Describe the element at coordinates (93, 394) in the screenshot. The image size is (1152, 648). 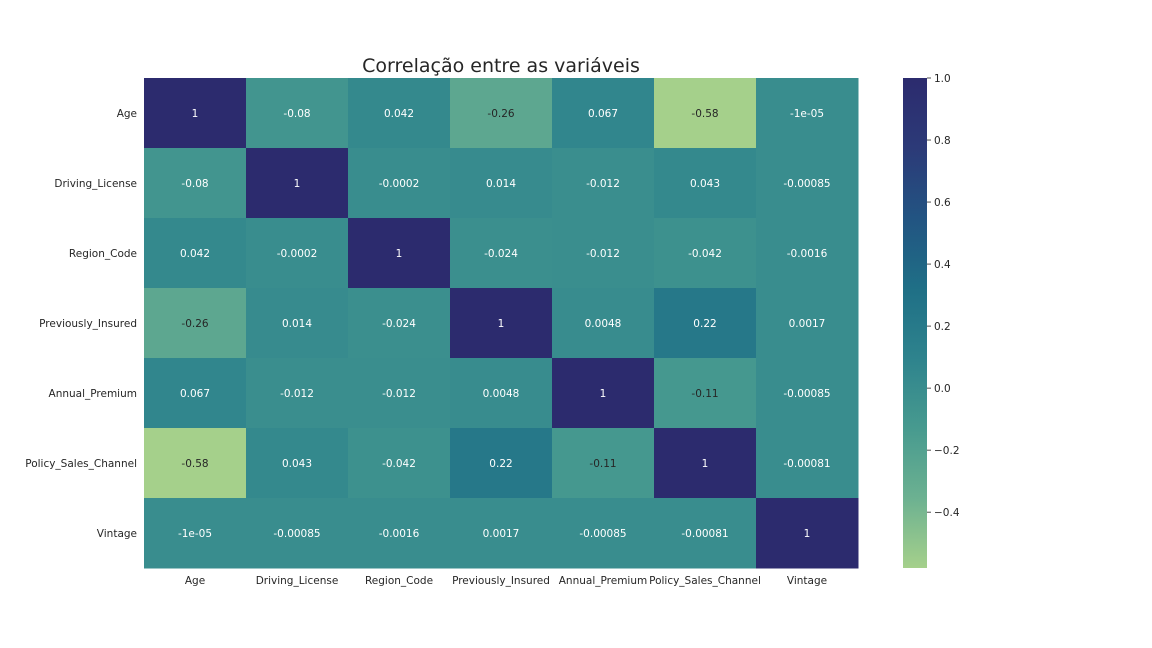
I see `y-tick-label: Annual_Premium` at that location.